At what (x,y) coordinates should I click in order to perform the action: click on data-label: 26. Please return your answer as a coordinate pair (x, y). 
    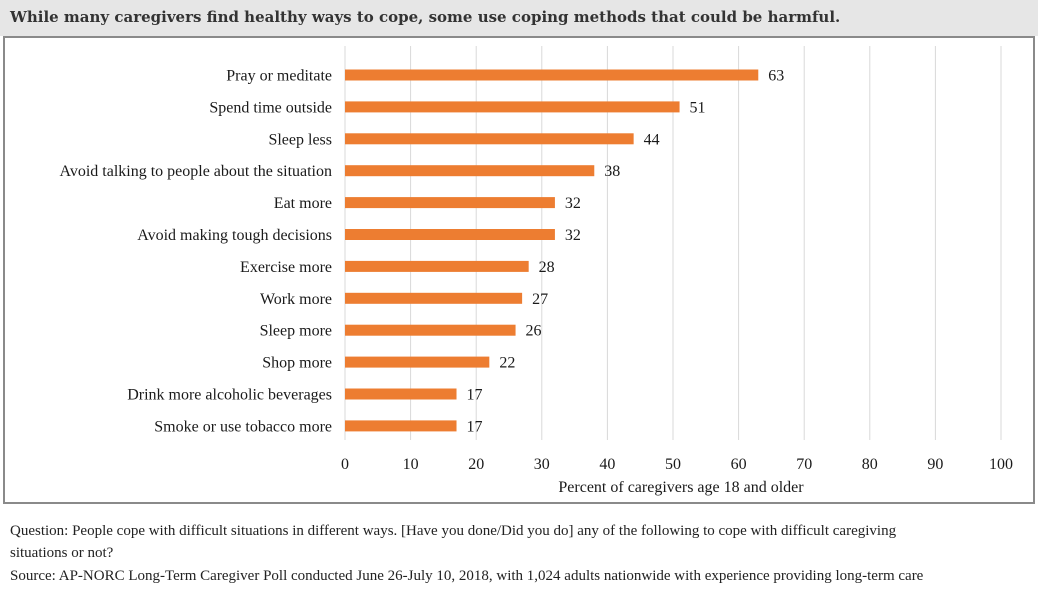
    Looking at the image, I should click on (534, 331).